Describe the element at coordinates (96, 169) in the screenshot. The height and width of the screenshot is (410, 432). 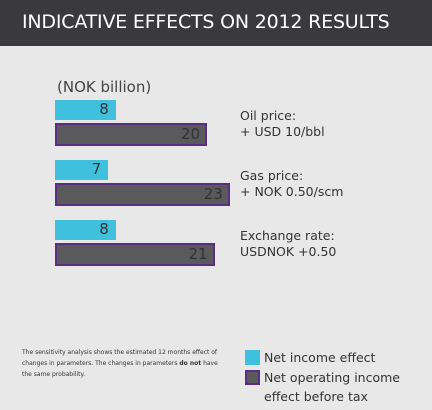
I see `value-label: 7` at that location.